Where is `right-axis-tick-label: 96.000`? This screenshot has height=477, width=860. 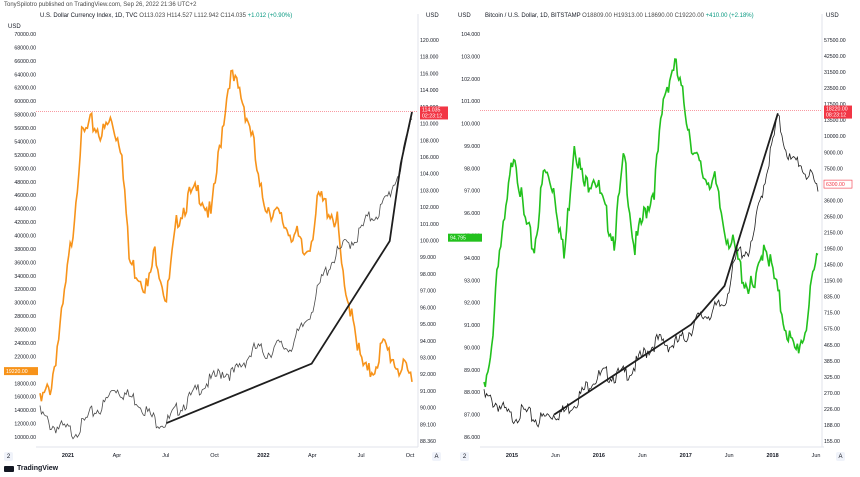 right-axis-tick-label: 96.000 is located at coordinates (428, 308).